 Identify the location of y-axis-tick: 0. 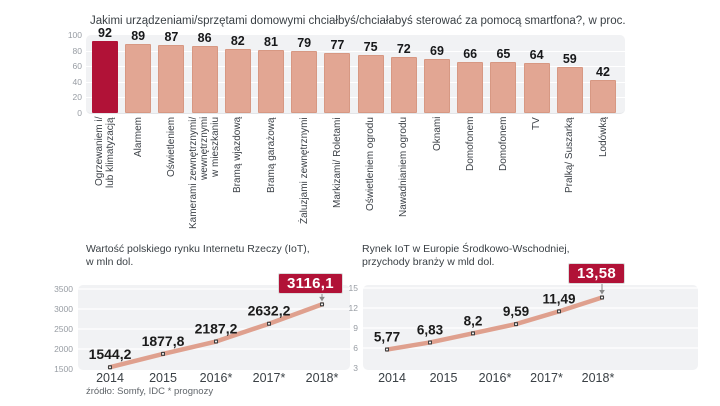
(79, 113).